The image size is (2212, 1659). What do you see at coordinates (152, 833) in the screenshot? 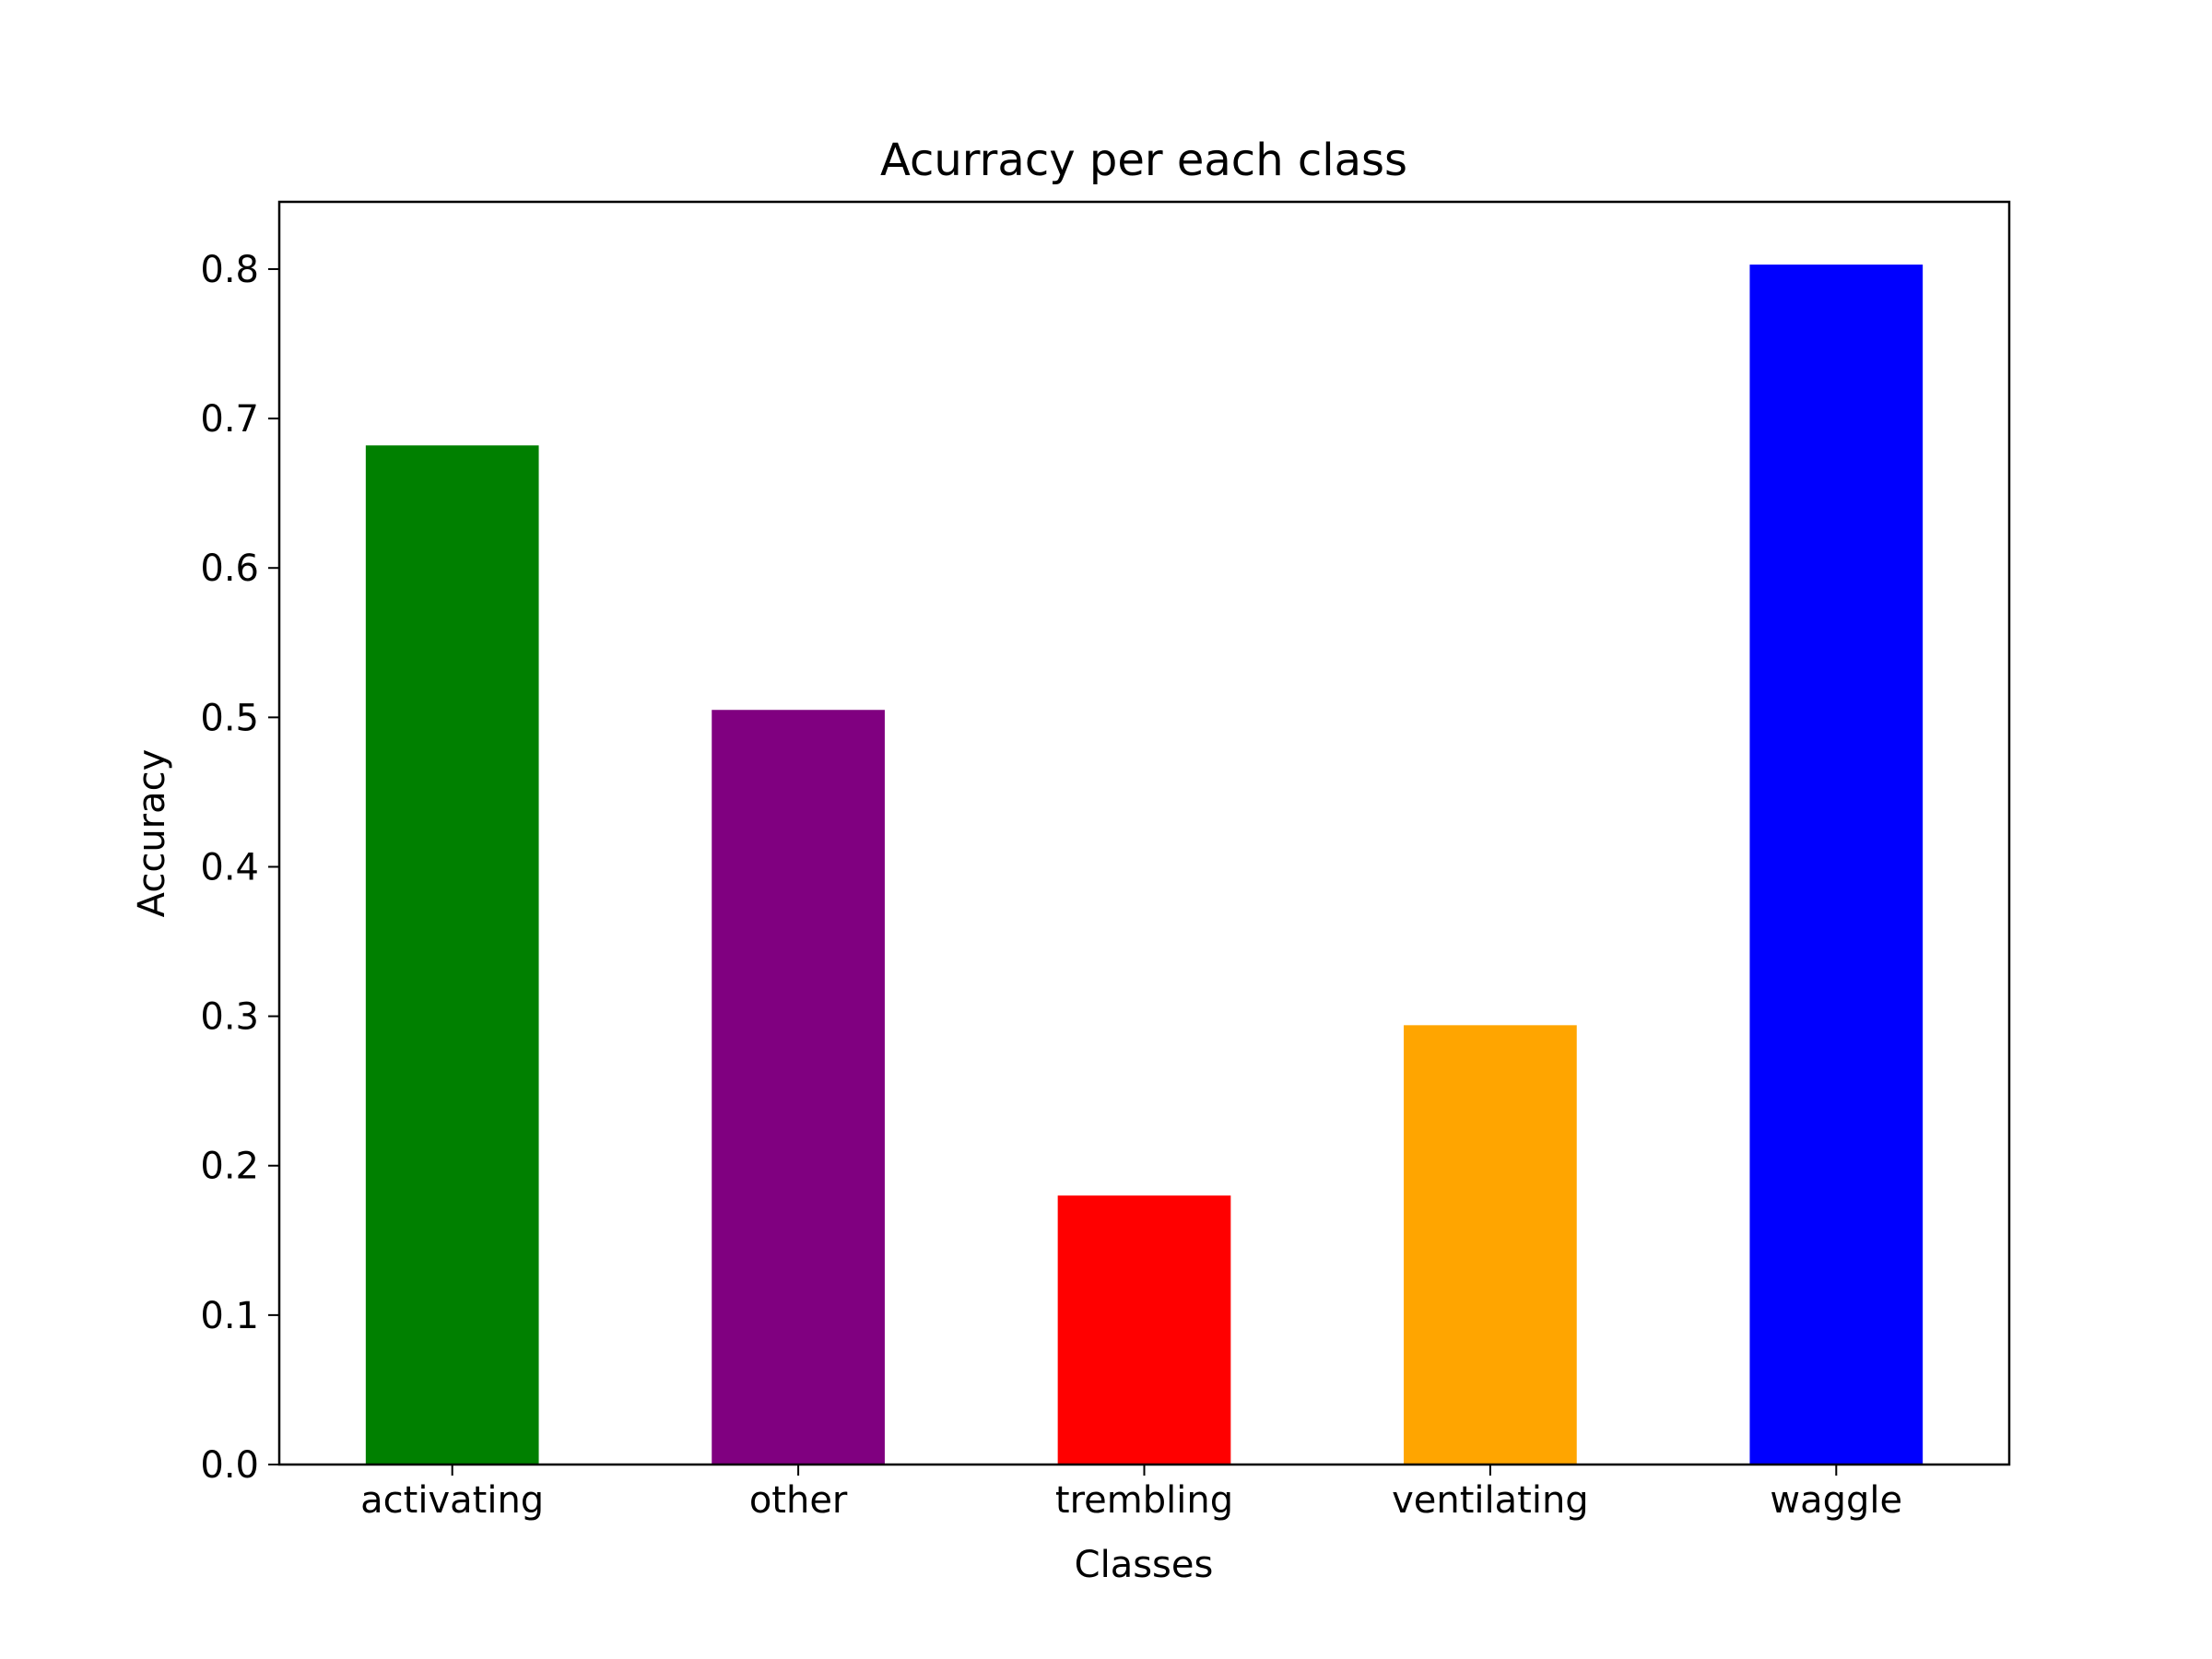
I see `y-axis-label: Accuracy` at bounding box center [152, 833].